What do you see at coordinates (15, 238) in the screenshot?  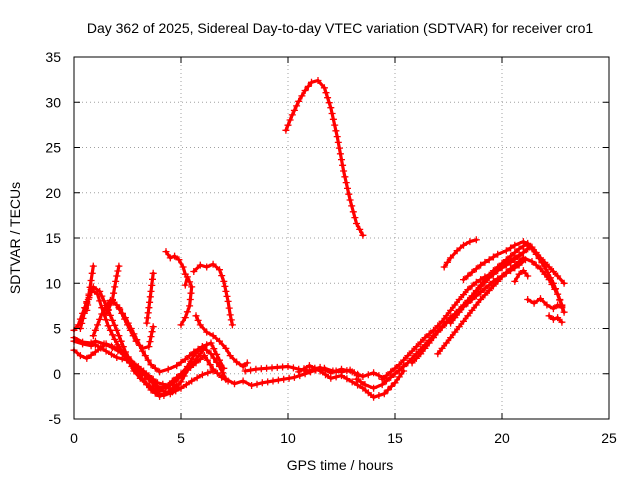 I see `y-axis-label: SDTVAR / TECUs` at bounding box center [15, 238].